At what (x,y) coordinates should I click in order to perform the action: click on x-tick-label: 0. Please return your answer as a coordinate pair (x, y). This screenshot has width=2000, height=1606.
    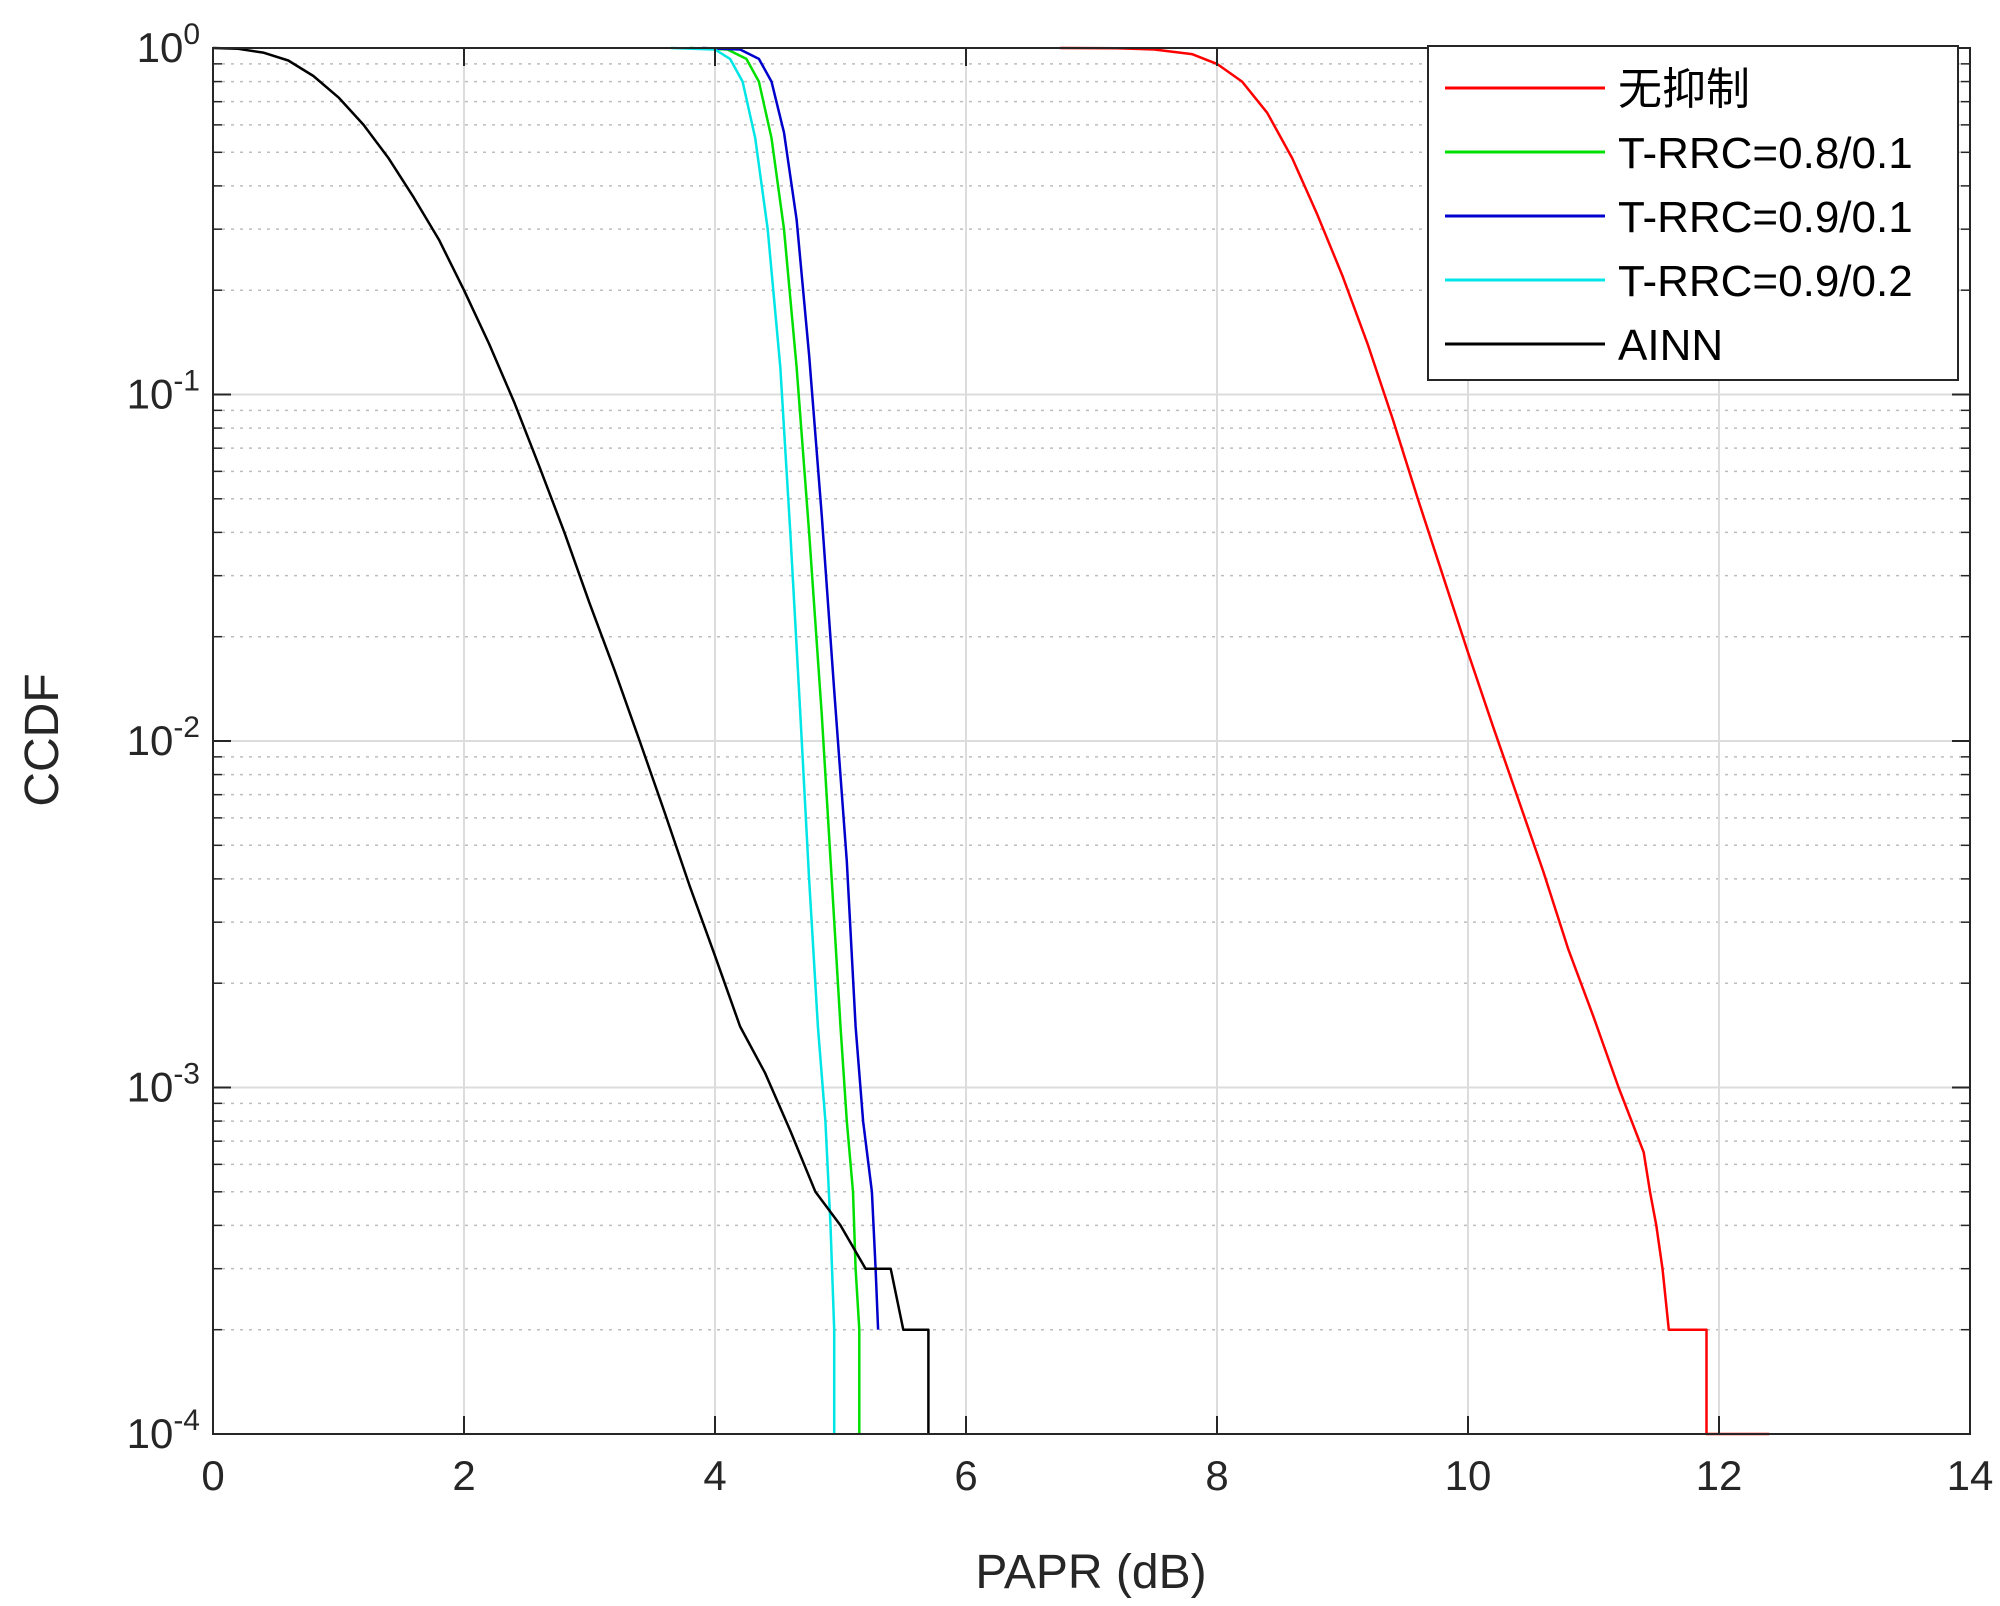
    Looking at the image, I should click on (212, 1475).